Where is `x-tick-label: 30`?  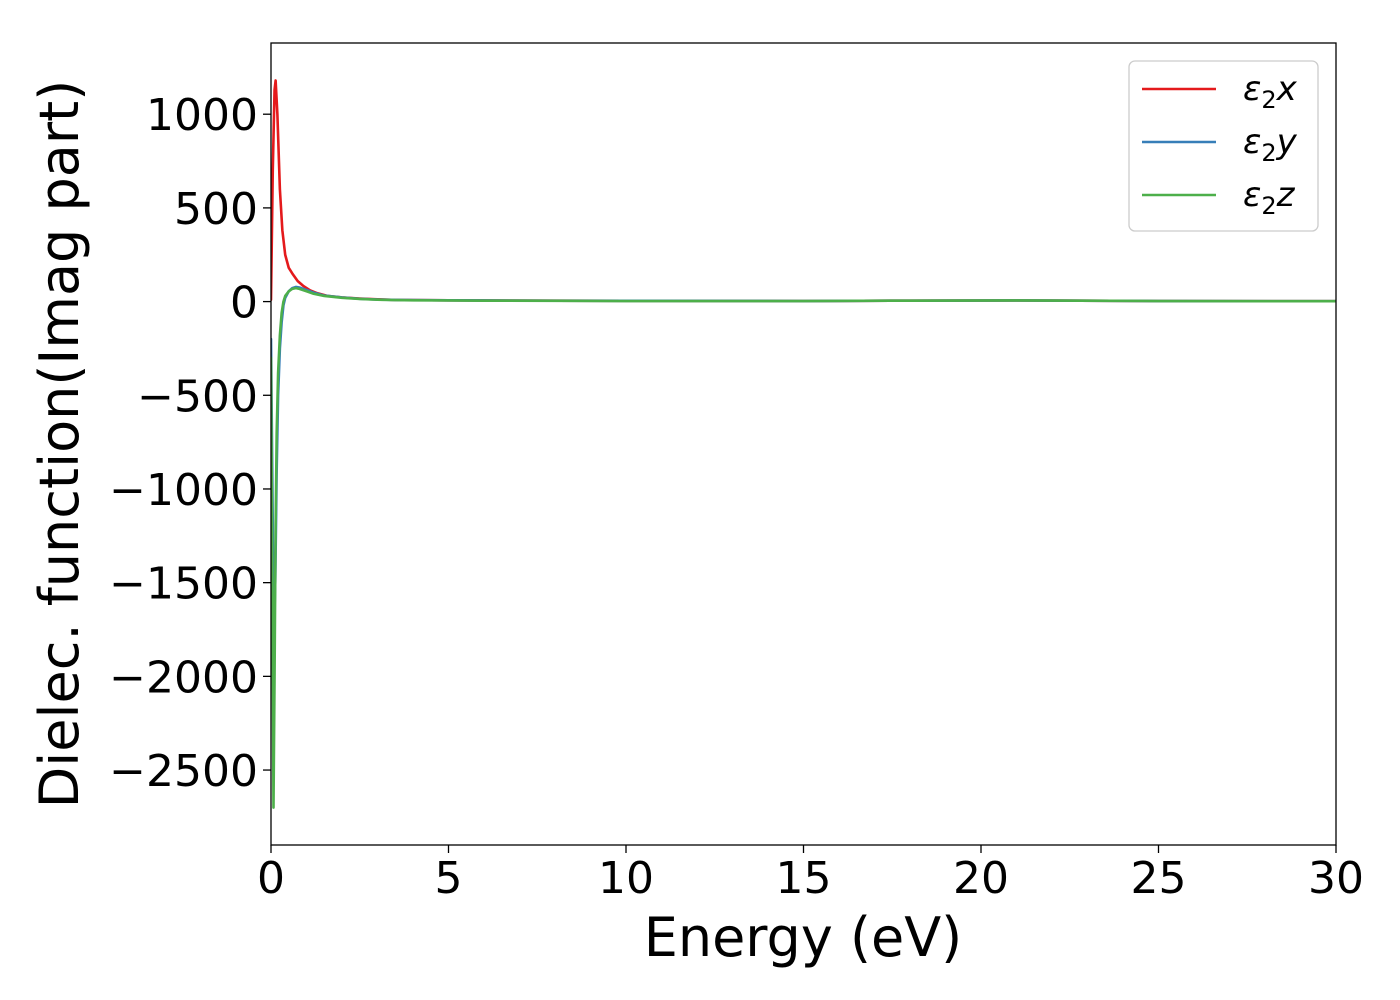 x-tick-label: 30 is located at coordinates (1336, 878).